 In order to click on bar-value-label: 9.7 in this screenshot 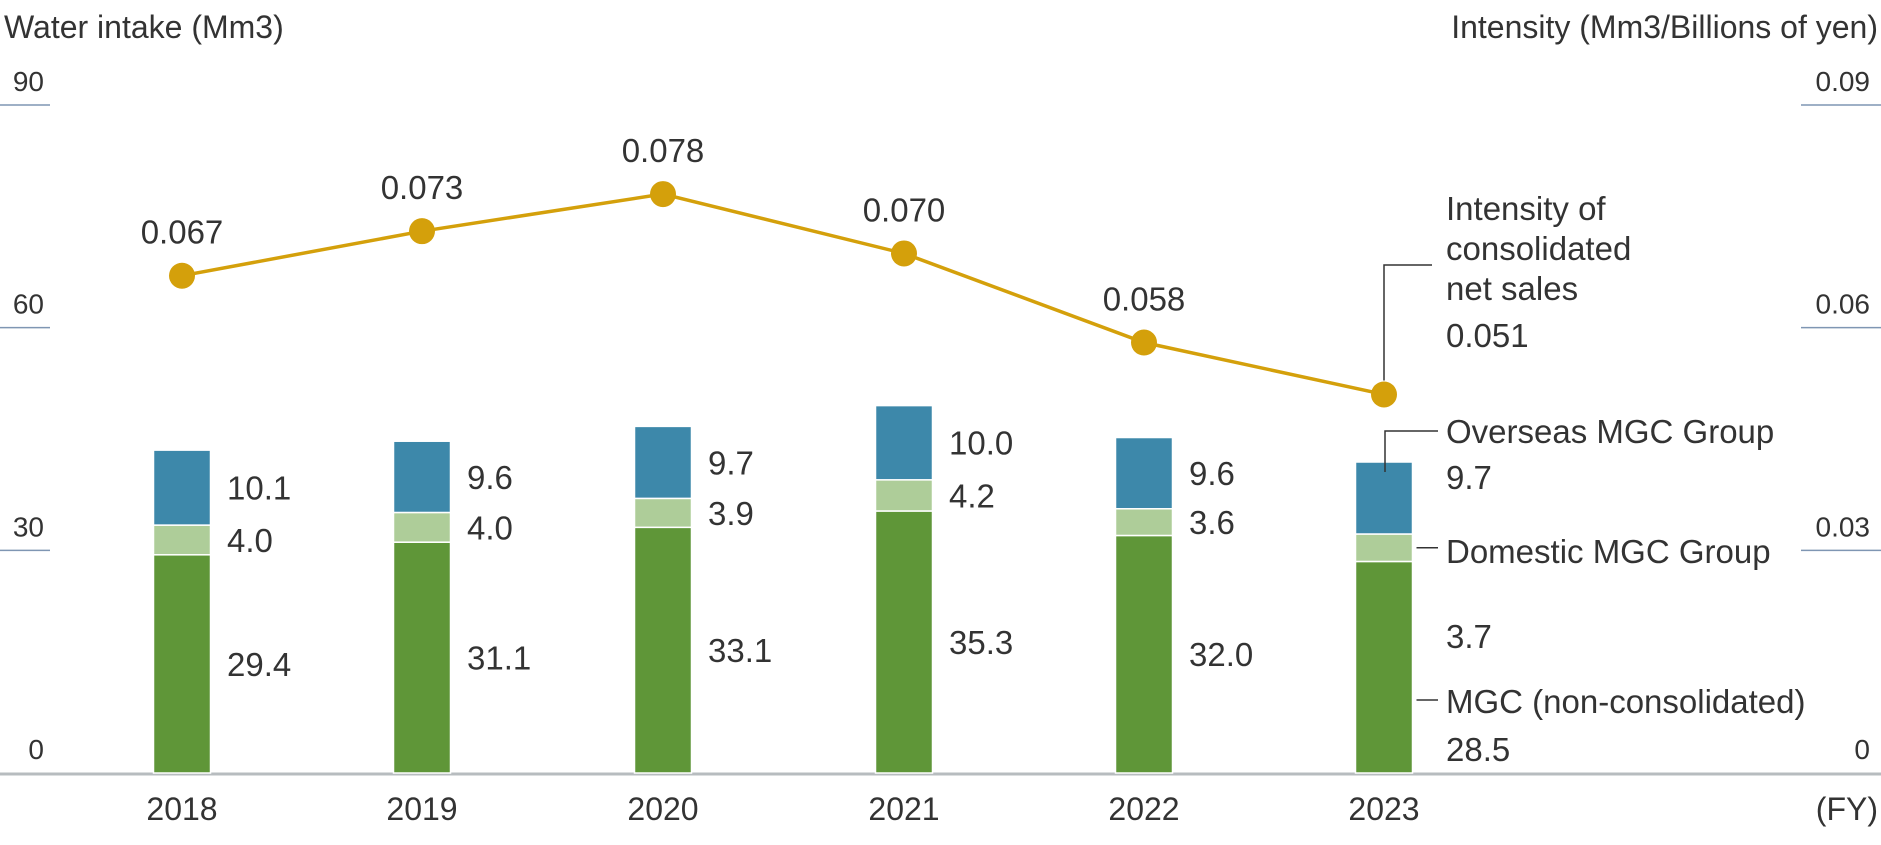, I will do `click(731, 462)`.